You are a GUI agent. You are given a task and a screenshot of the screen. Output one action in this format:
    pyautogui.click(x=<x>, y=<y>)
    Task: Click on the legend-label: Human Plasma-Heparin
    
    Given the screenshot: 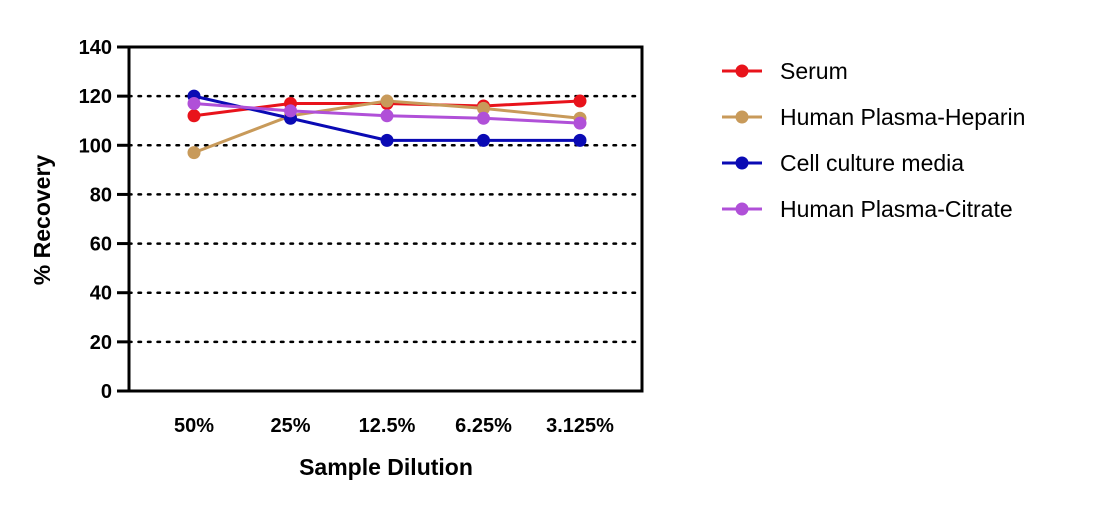 What is the action you would take?
    pyautogui.click(x=902, y=117)
    